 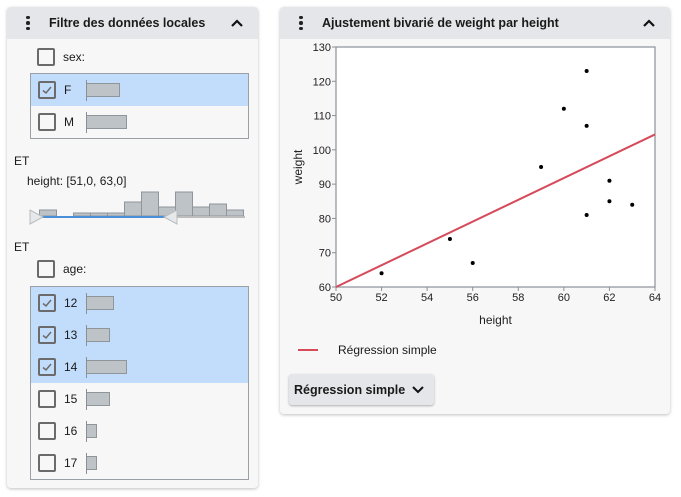 What do you see at coordinates (655, 298) in the screenshot?
I see `x-tick-label: 64` at bounding box center [655, 298].